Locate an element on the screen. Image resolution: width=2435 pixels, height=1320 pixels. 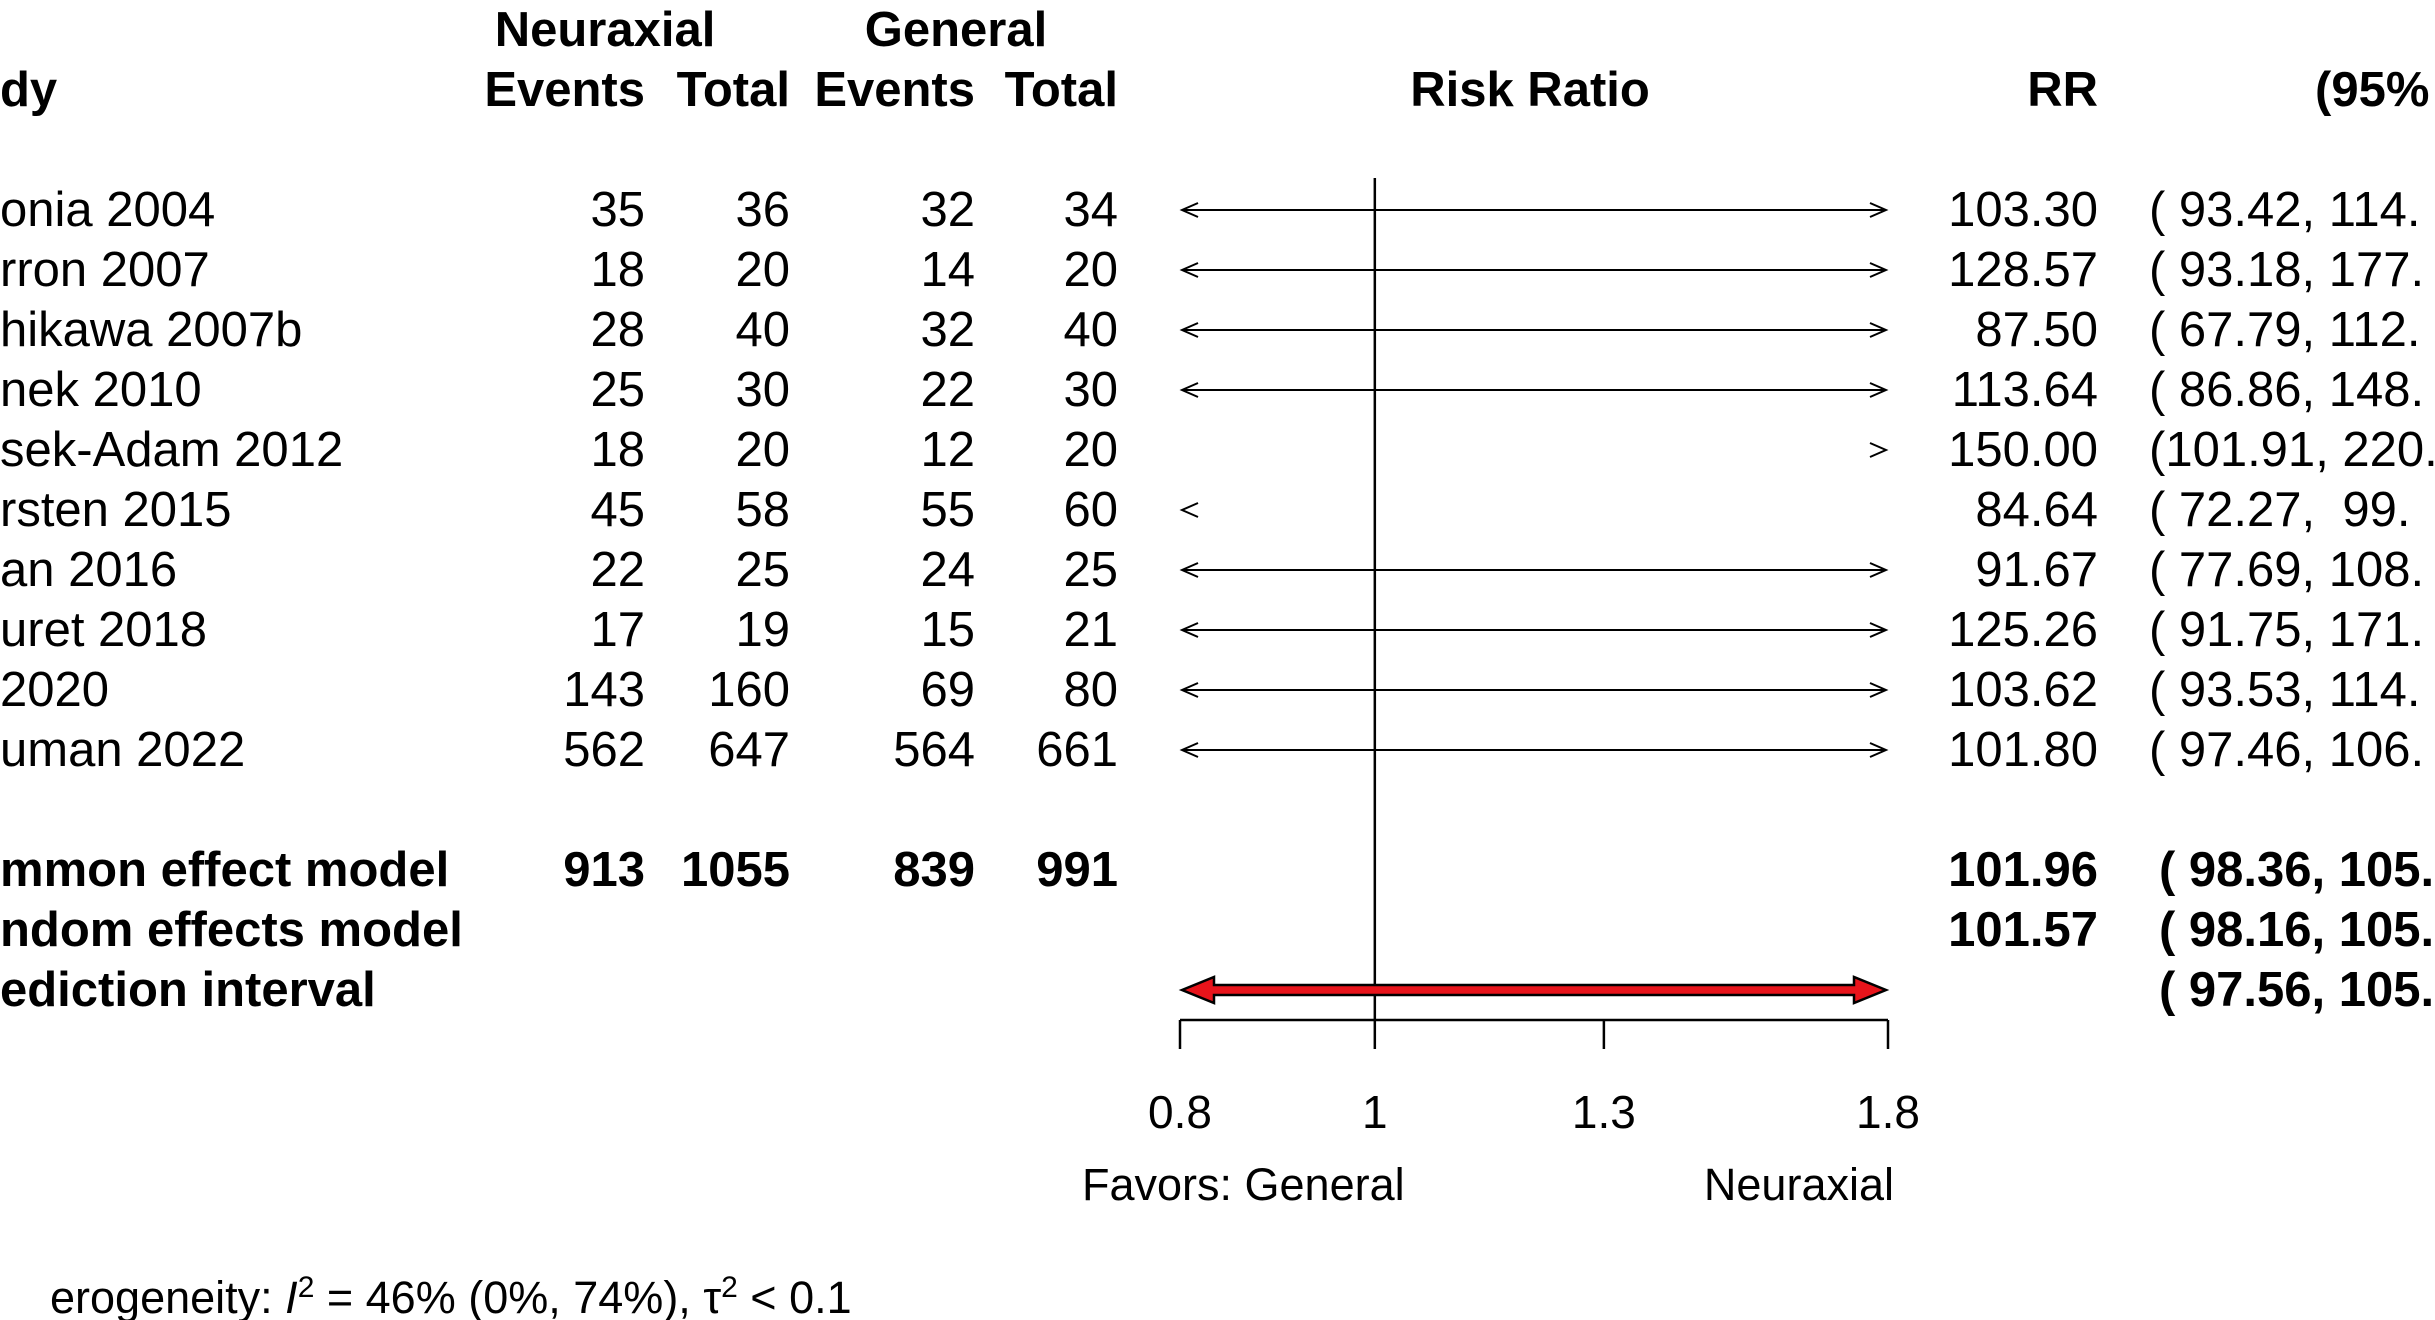
study-t1-9: 647 is located at coordinates (749, 750).